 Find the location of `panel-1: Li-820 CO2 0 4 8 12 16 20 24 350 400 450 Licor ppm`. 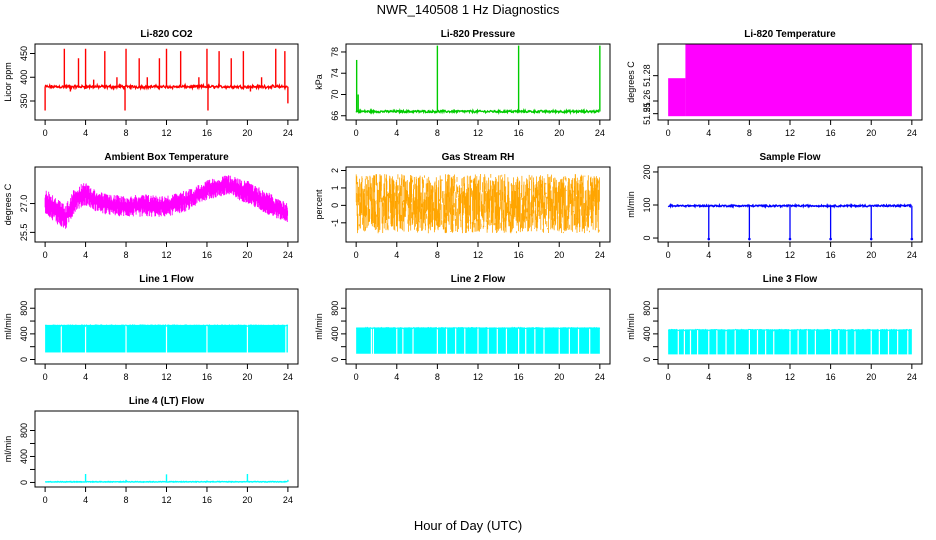

panel-1: Li-820 CO2 0 4 8 12 16 20 24 350 400 450 Licor ppm is located at coordinates (151, 83).